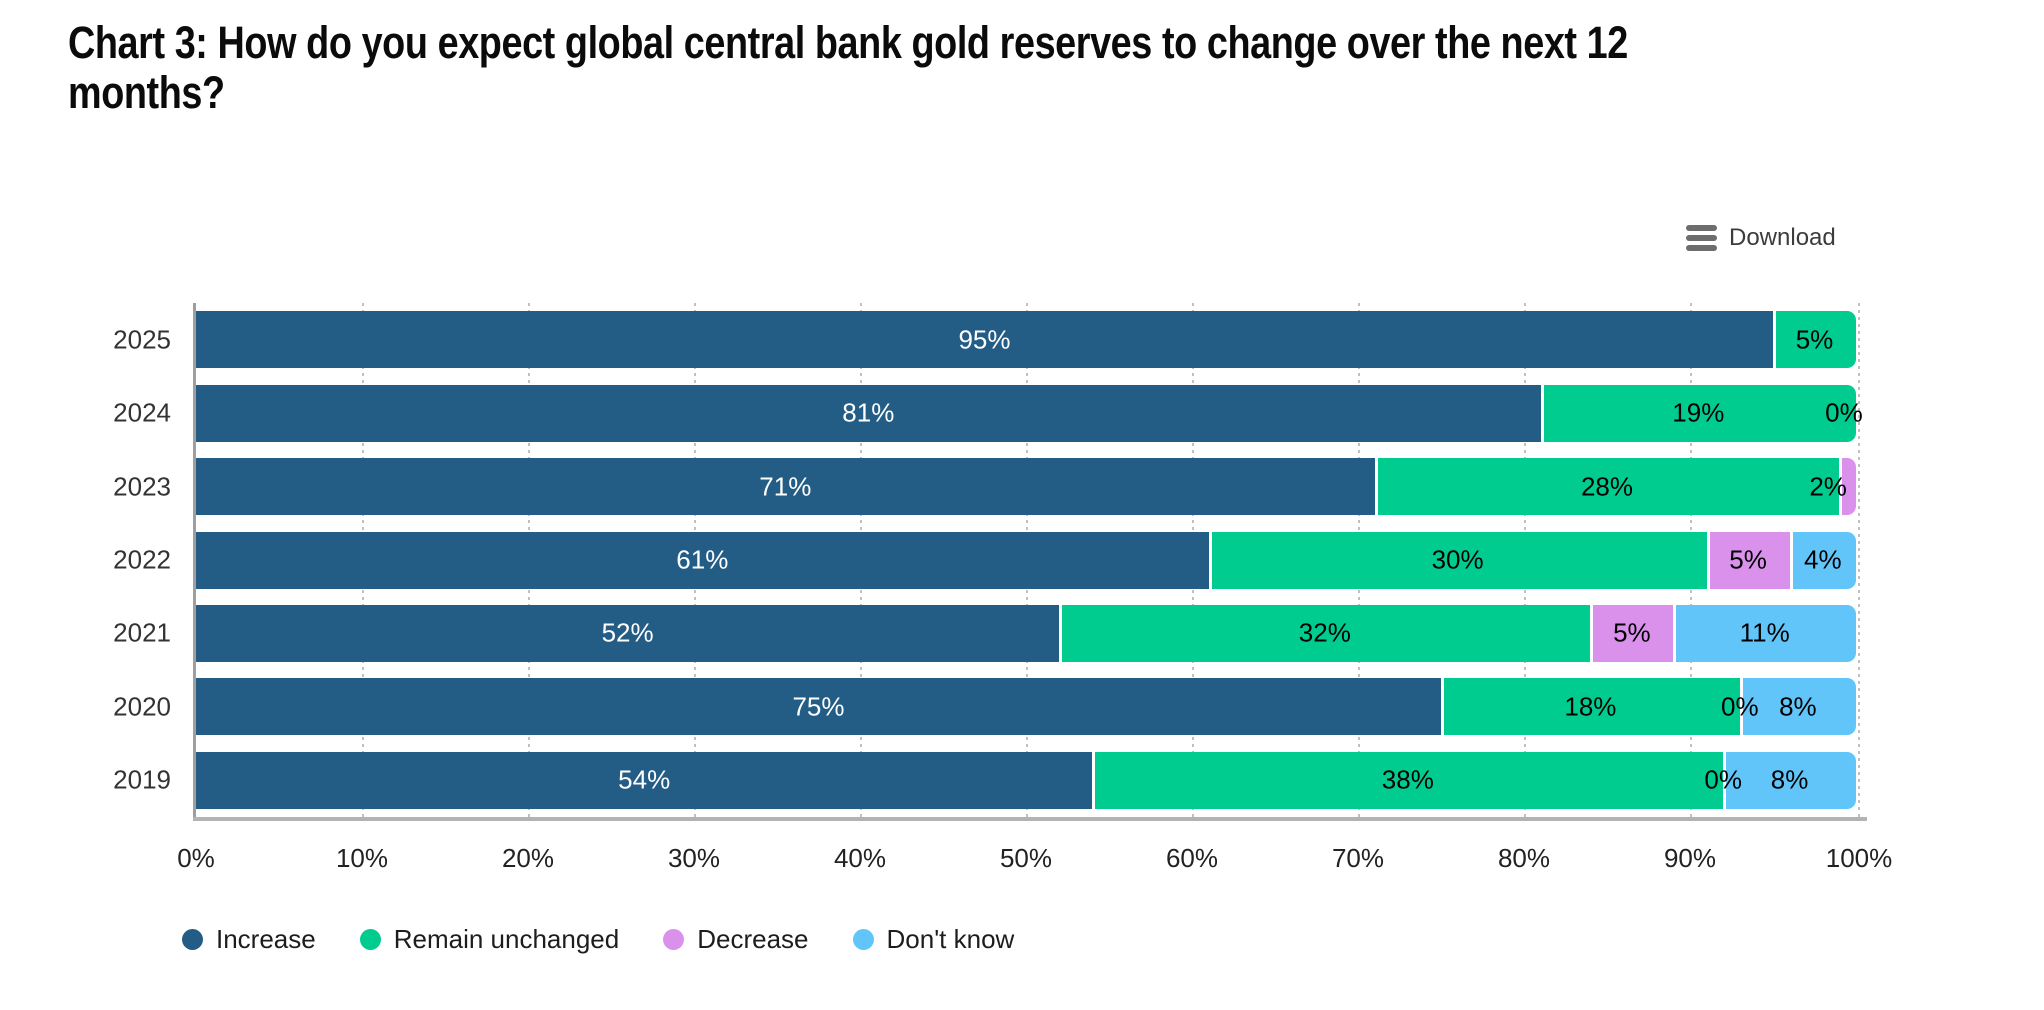  Describe the element at coordinates (753, 939) in the screenshot. I see `legend-label: Decrease` at that location.